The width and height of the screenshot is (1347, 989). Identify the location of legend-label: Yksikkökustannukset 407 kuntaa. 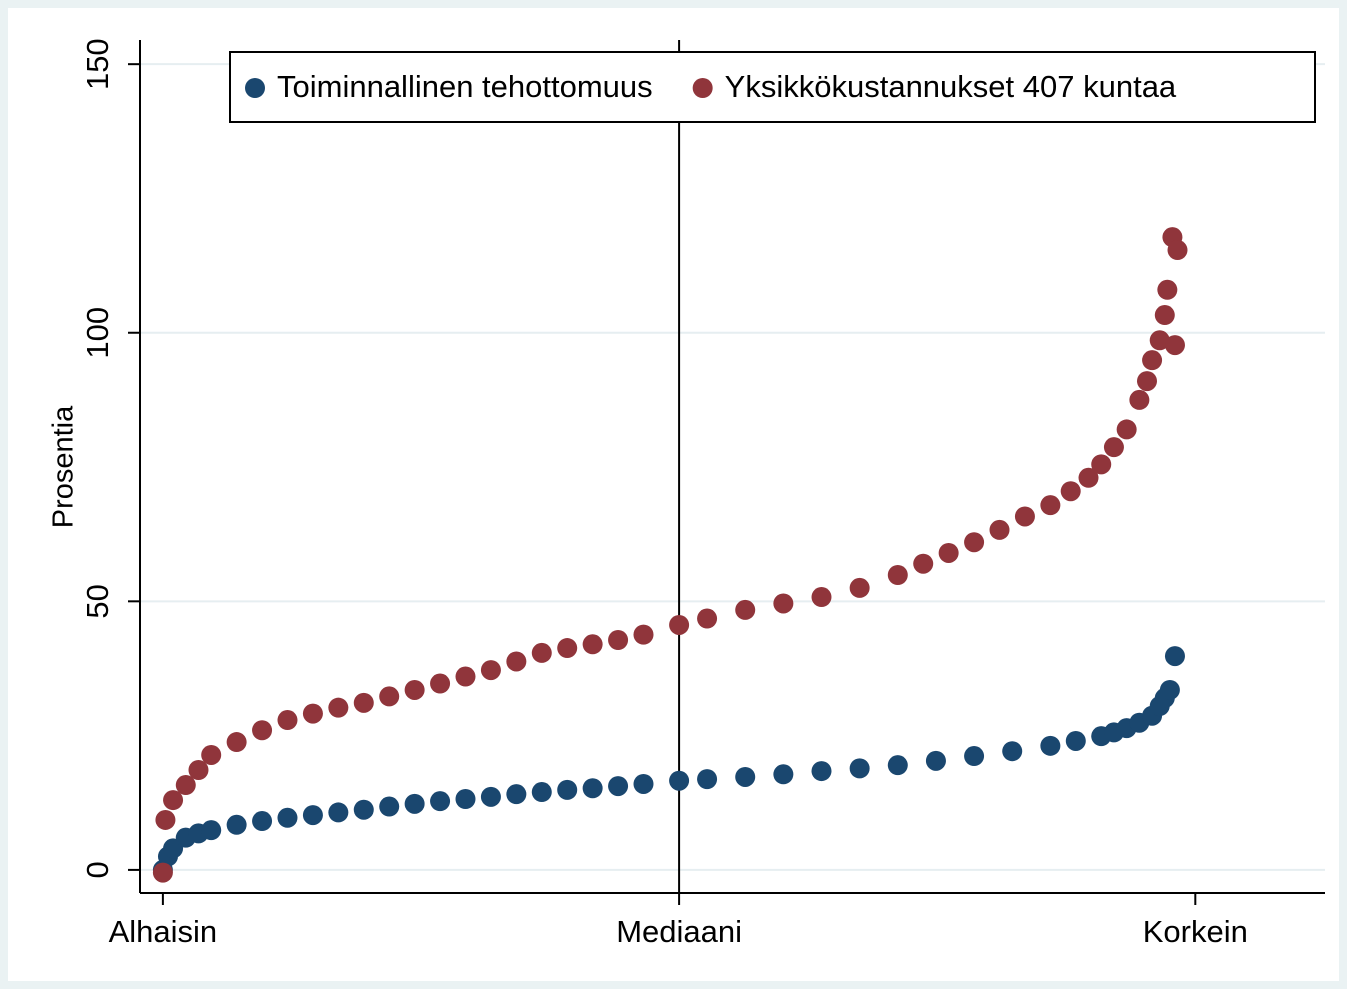
(951, 86).